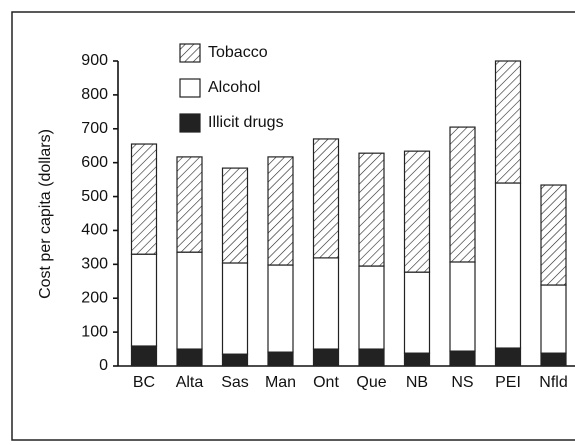  I want to click on x-tick-label: Nfld, so click(553, 382).